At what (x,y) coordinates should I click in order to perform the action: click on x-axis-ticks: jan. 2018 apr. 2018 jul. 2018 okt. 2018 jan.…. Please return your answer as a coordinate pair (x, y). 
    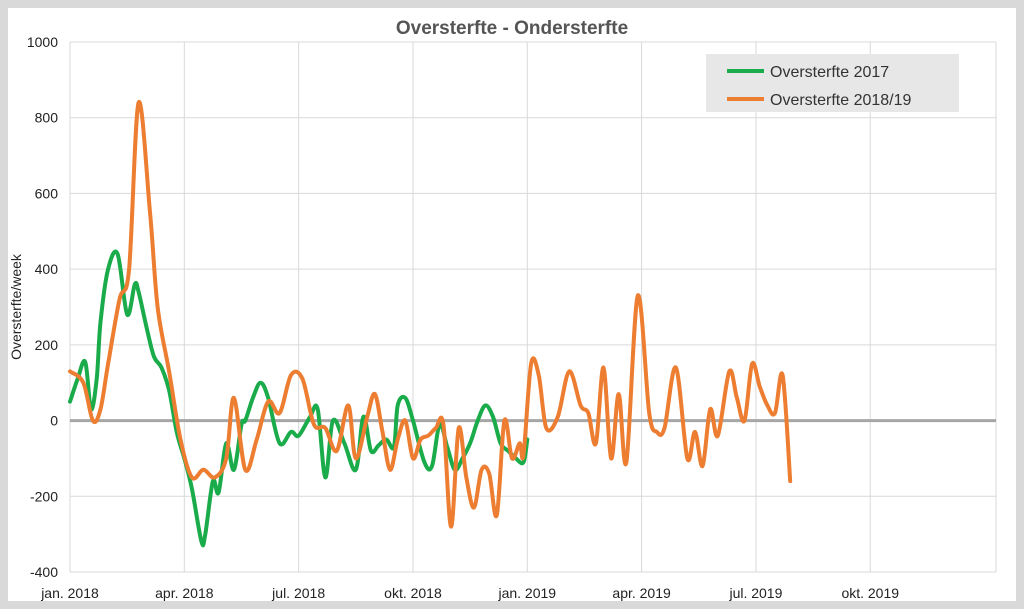
    Looking at the image, I should click on (469, 593).